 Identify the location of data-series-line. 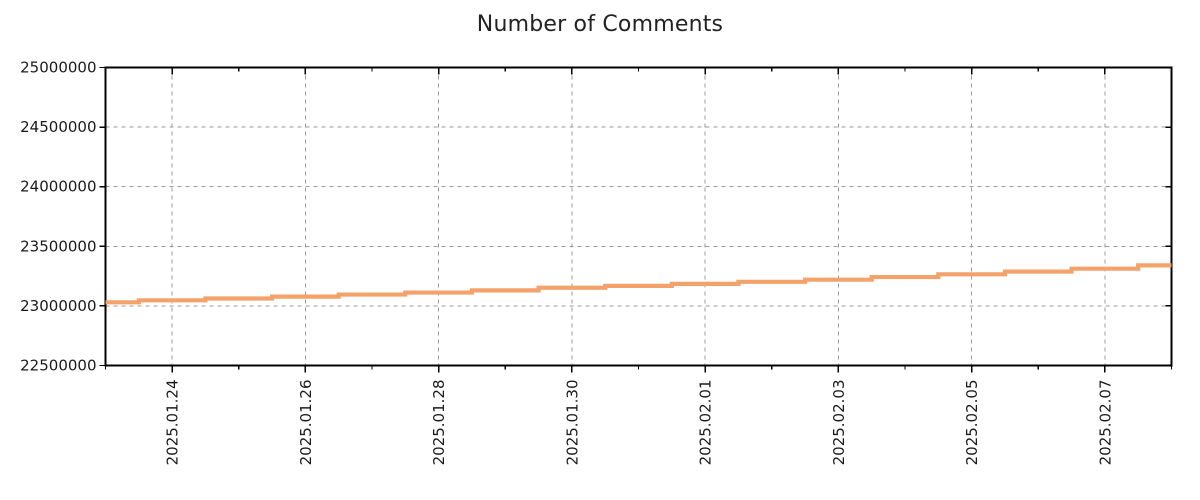
(638, 284).